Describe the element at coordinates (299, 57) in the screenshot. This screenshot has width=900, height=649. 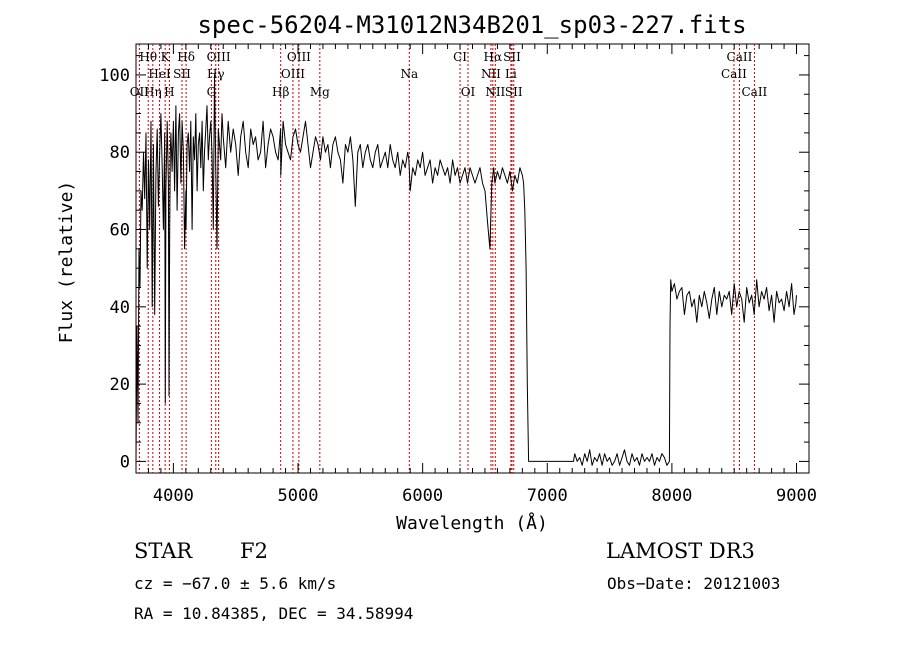
I see `line-label-4: OIII` at that location.